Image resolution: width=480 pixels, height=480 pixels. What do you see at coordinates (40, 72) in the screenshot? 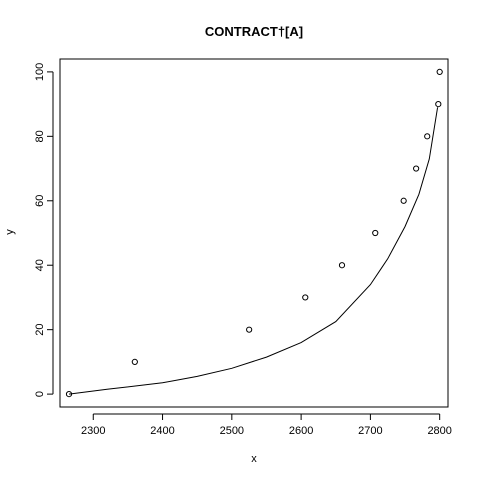
I see `y-tick-label: 100` at bounding box center [40, 72].